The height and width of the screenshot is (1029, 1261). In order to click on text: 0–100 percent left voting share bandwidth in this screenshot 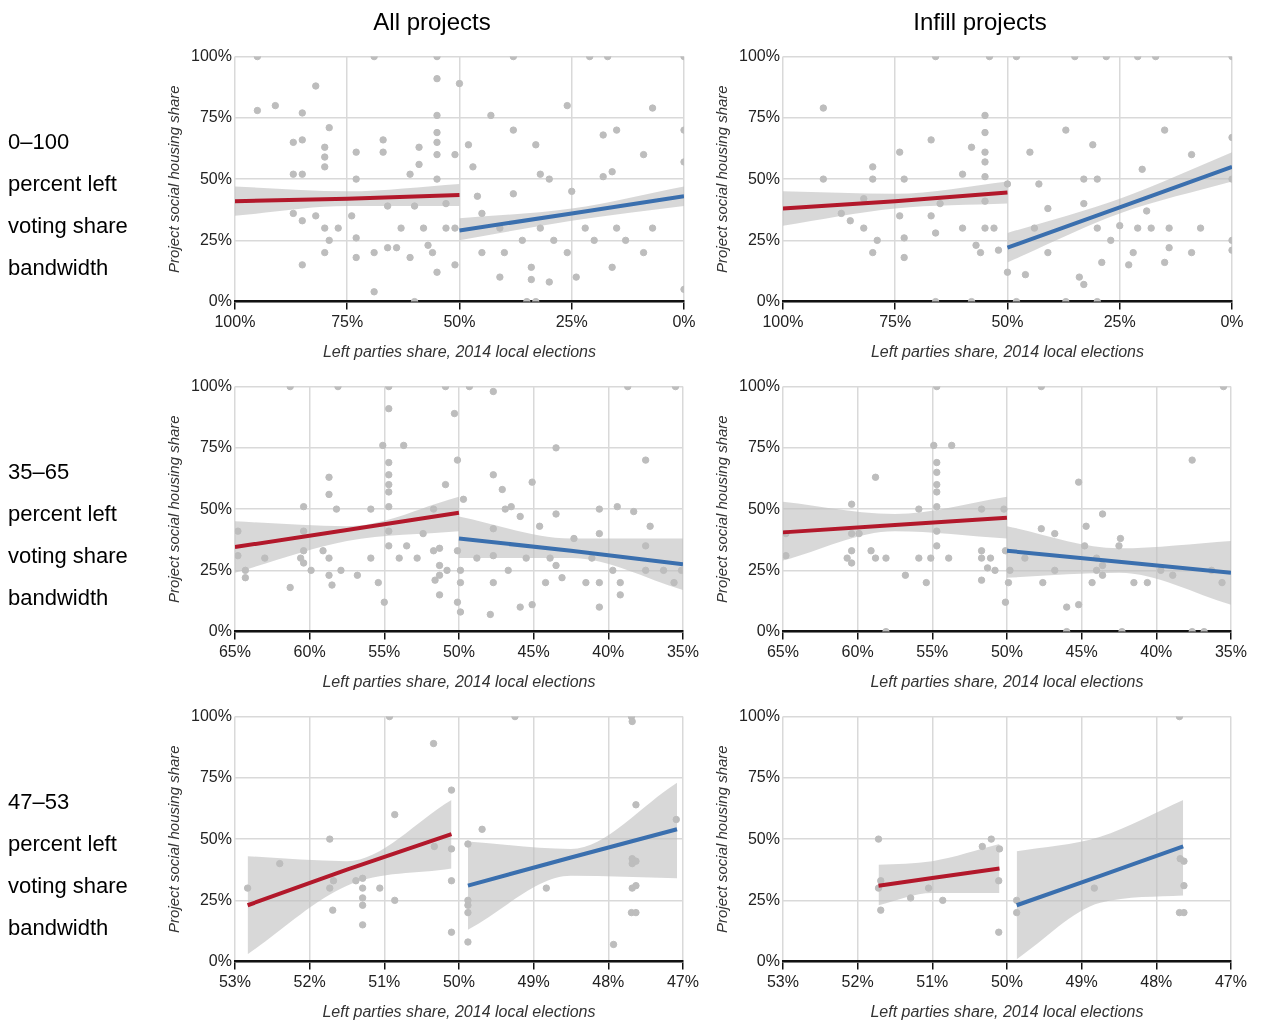, I will do `click(68, 205)`.